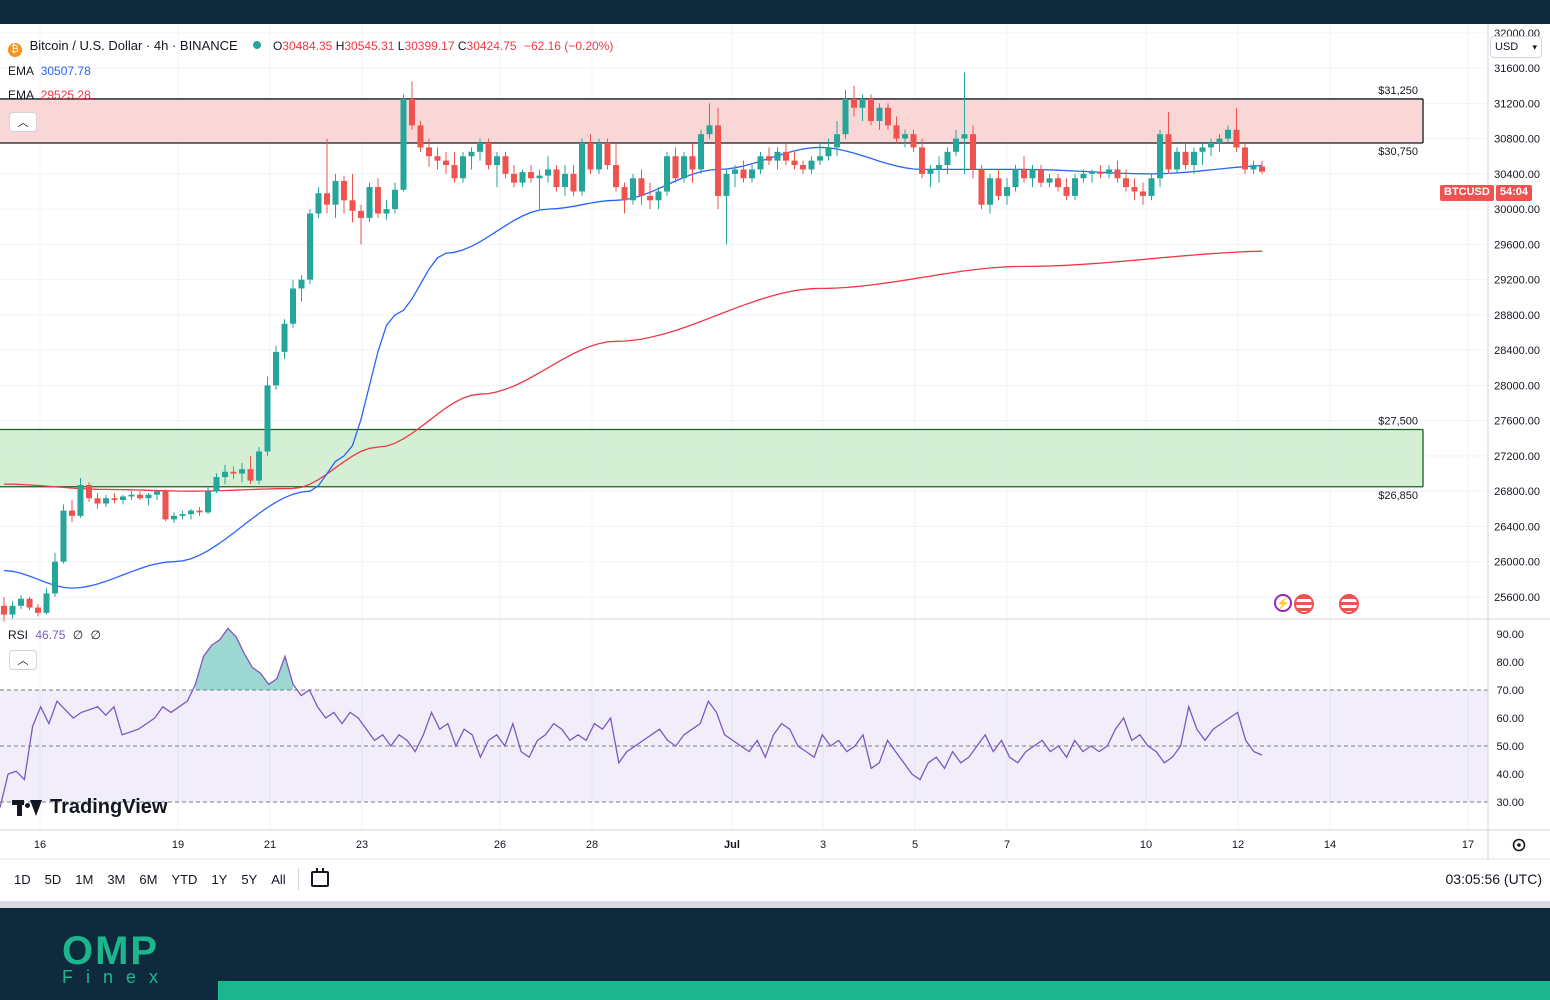  I want to click on price-tag-symbol: BTCUSD, so click(1467, 193).